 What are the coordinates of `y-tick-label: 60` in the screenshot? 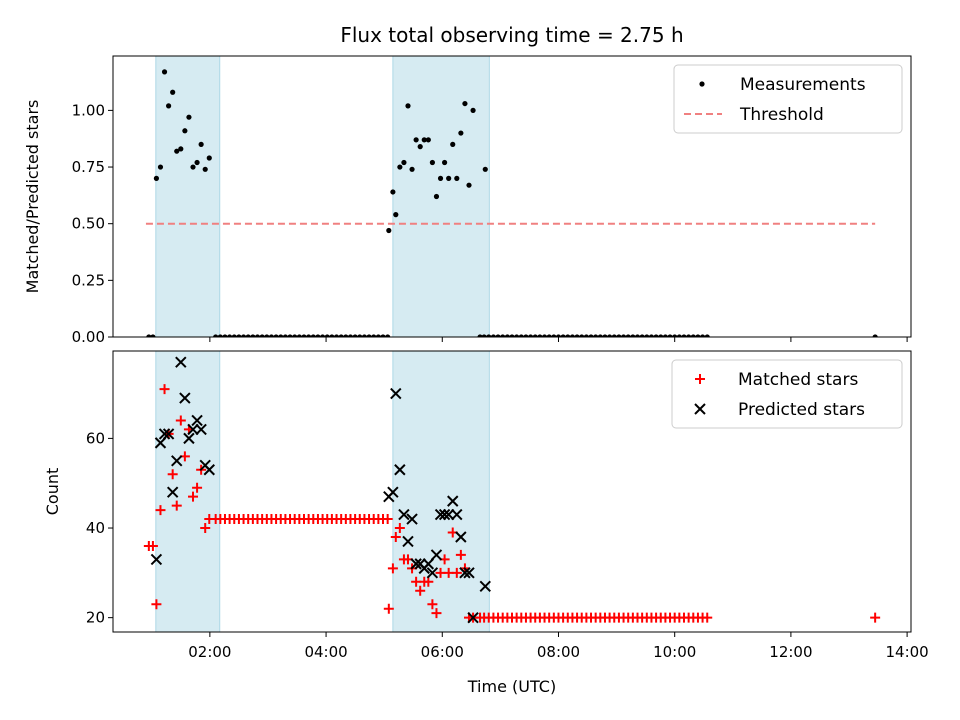 It's located at (95, 438).